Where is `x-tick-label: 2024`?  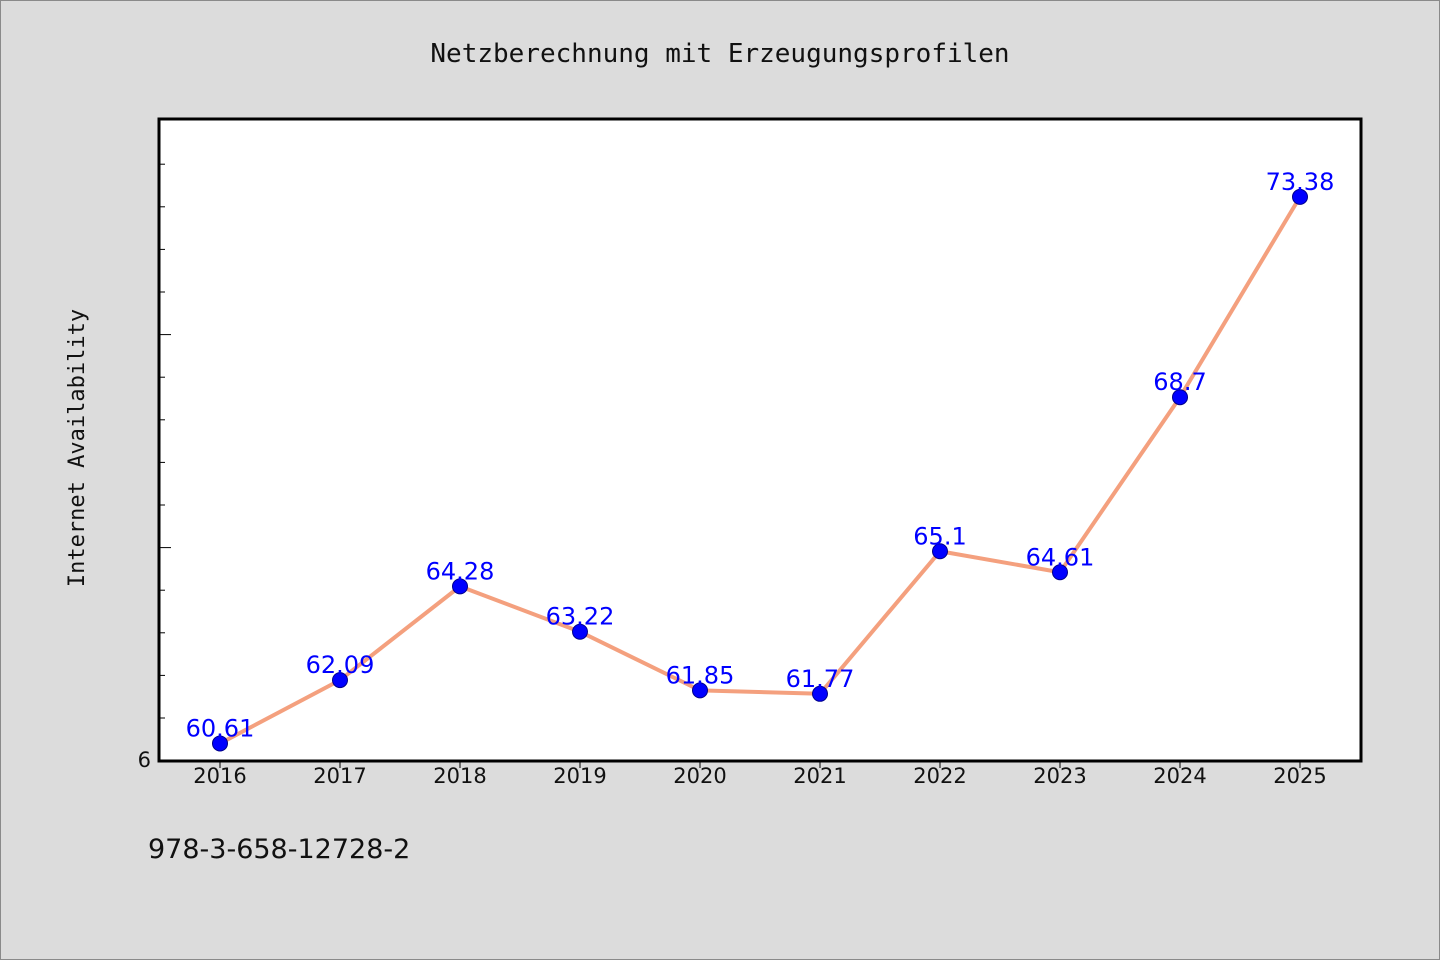
x-tick-label: 2024 is located at coordinates (1179, 776).